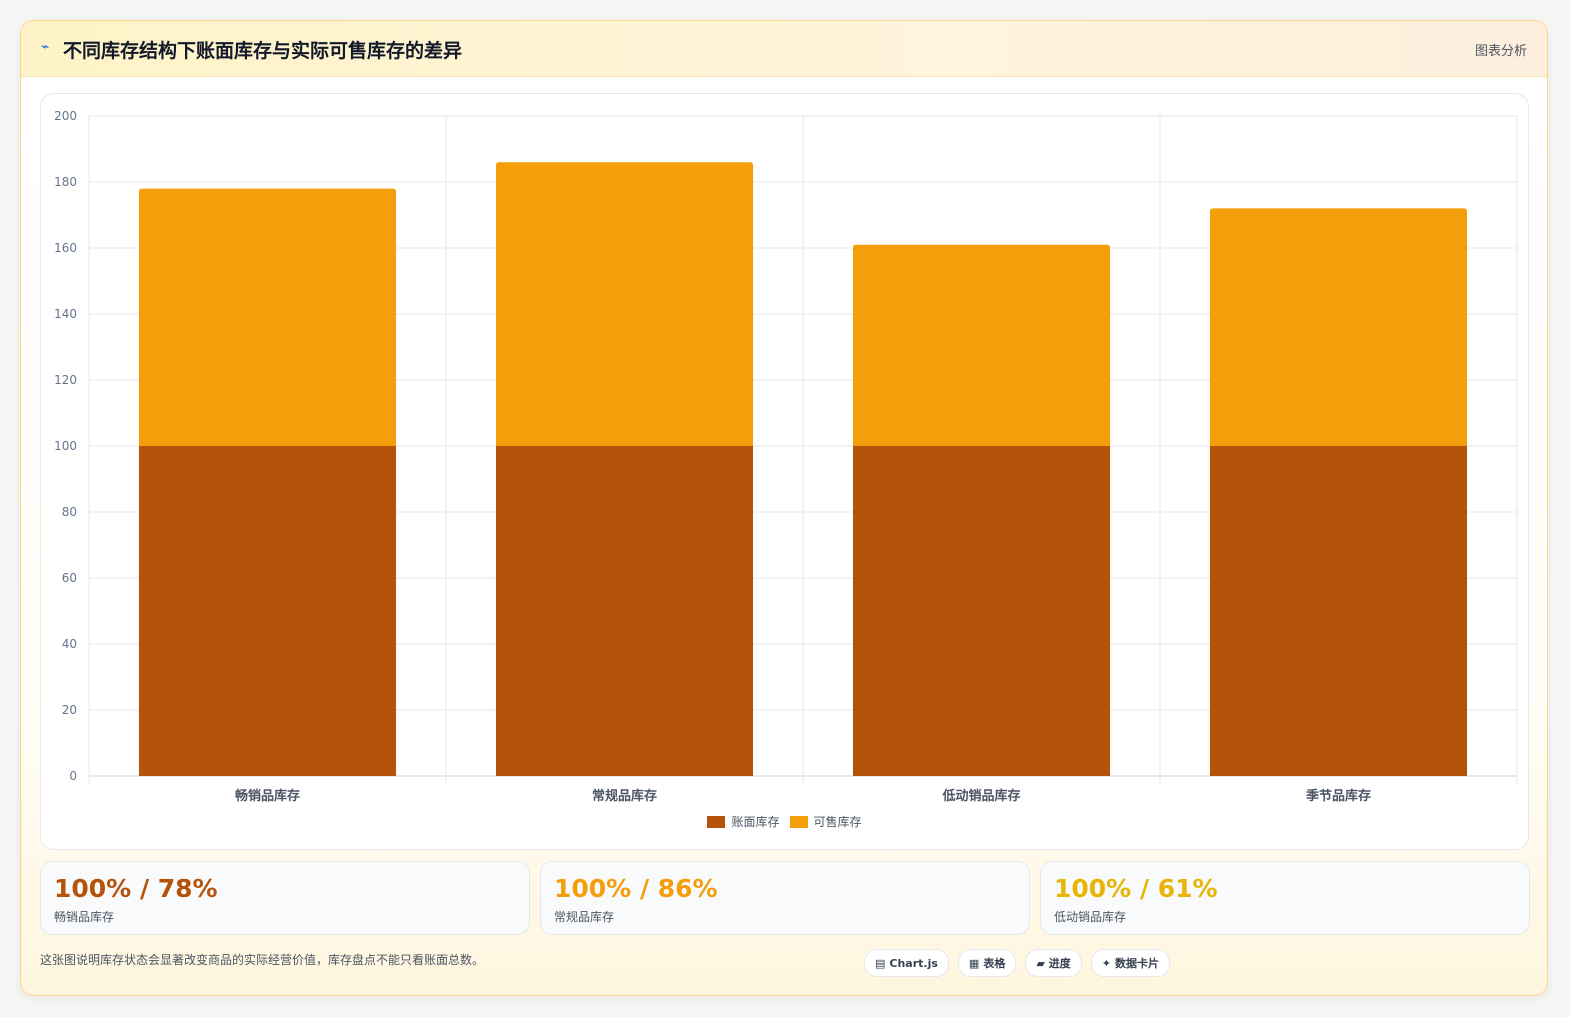 The height and width of the screenshot is (1017, 1570). Describe the element at coordinates (636, 888) in the screenshot. I see `stat-value: 100% / 86%` at that location.